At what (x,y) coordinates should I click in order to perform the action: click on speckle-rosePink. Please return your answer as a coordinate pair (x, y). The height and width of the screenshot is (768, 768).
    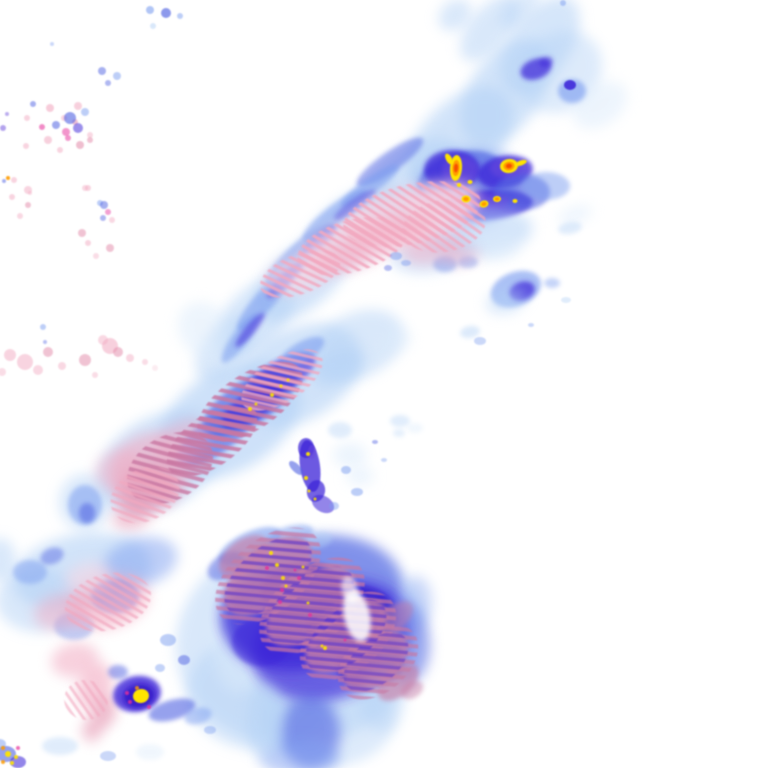
    Looking at the image, I should click on (118, 352).